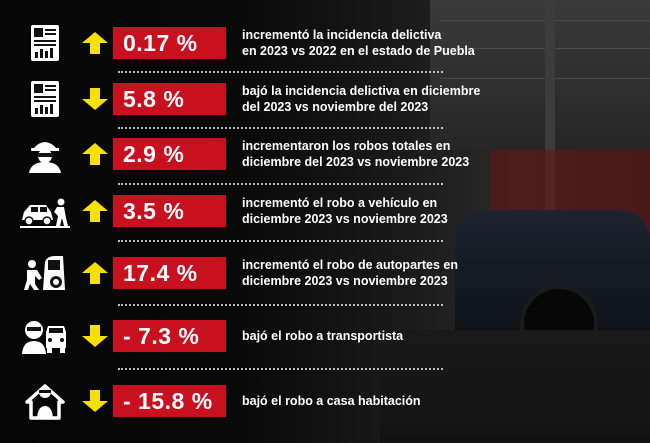 The height and width of the screenshot is (443, 650). What do you see at coordinates (169, 154) in the screenshot?
I see `stat-value: 2.9 %` at bounding box center [169, 154].